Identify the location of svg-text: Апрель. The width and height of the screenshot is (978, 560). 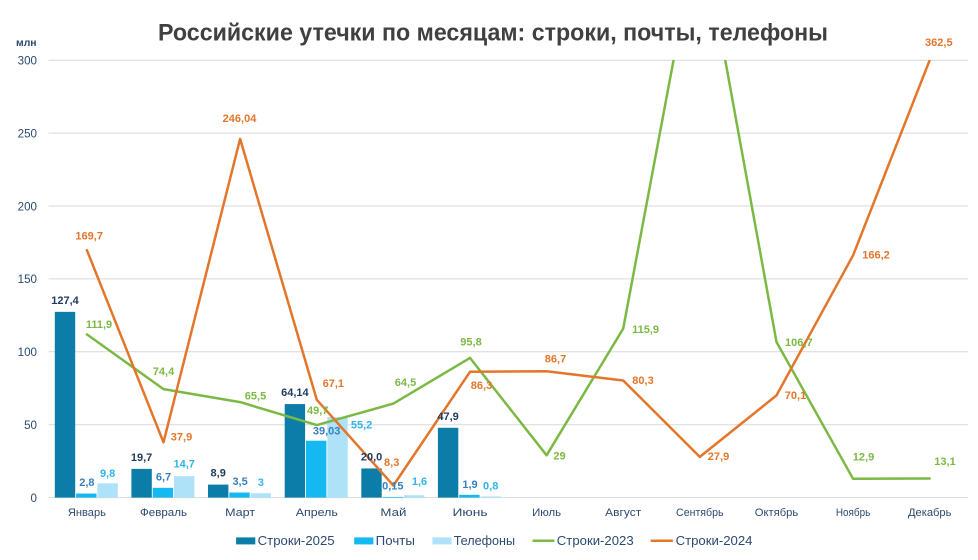
(317, 513).